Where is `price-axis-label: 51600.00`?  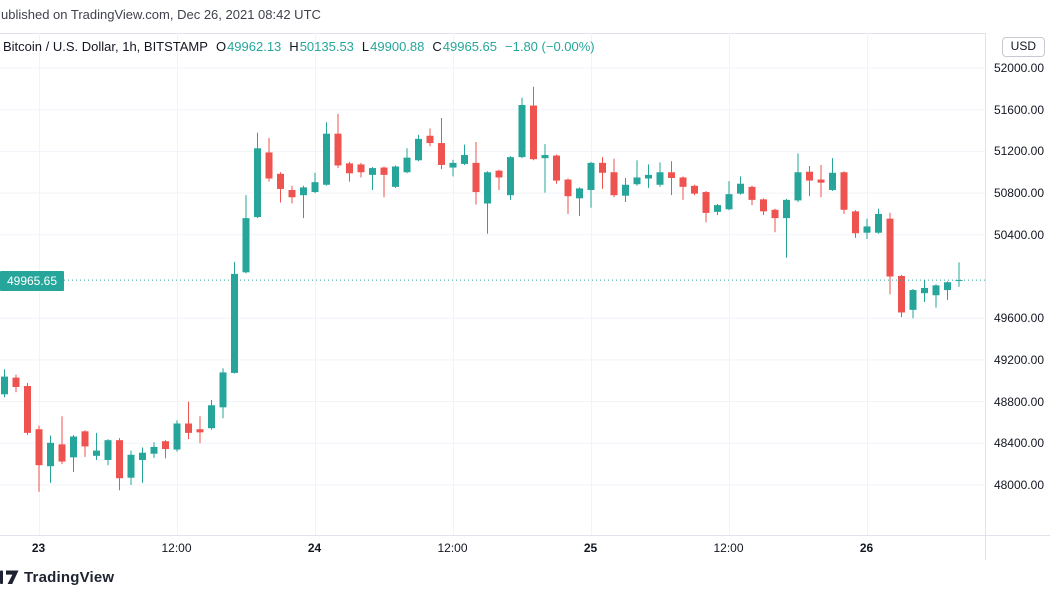 price-axis-label: 51600.00 is located at coordinates (1018, 109).